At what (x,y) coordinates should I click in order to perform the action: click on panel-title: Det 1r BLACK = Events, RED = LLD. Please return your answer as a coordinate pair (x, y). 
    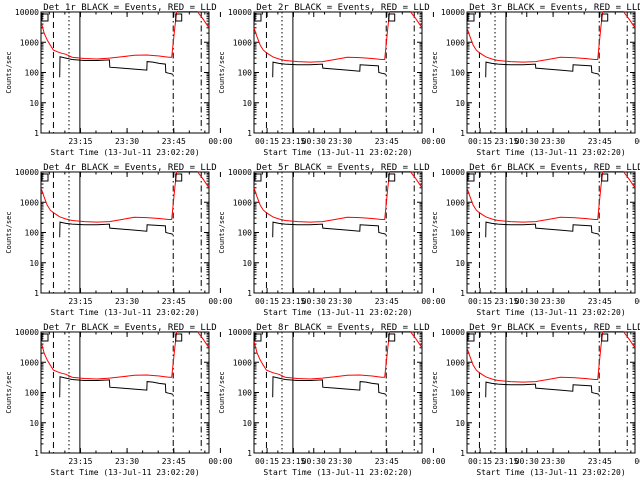
    Looking at the image, I should click on (129, 8).